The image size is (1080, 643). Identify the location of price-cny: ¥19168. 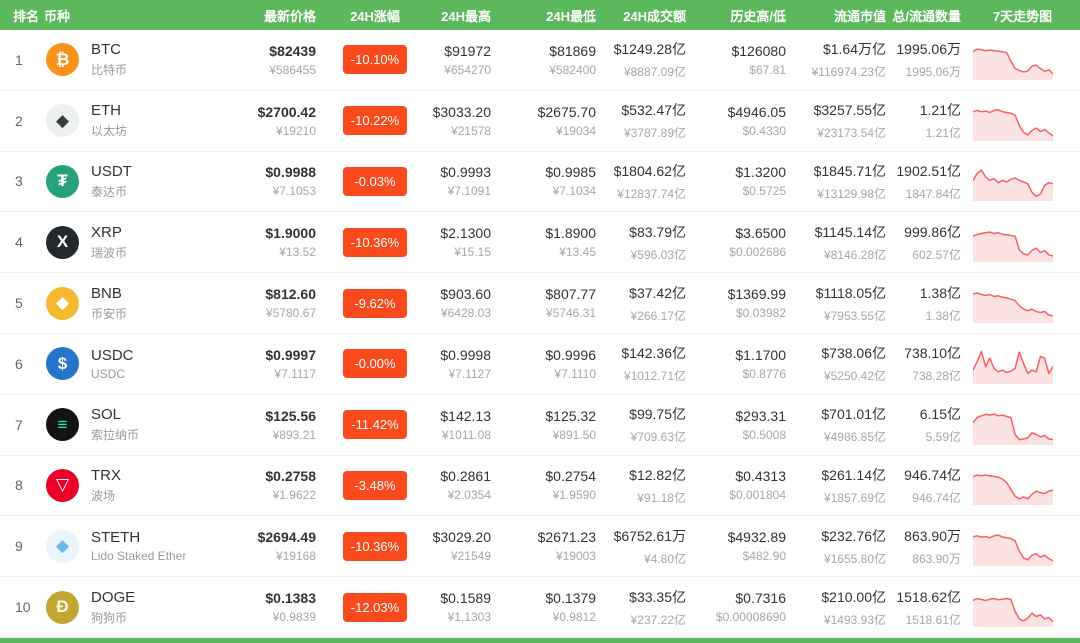
(295, 556).